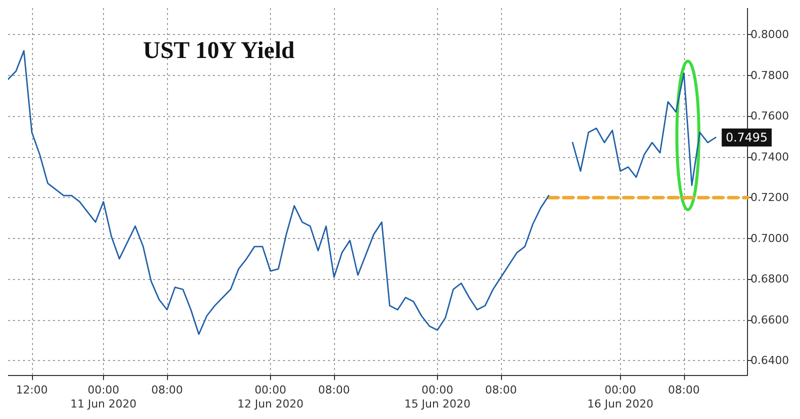 The image size is (800, 419). I want to click on x-tick-label: 00:00 15 Jun 2020, so click(437, 397).